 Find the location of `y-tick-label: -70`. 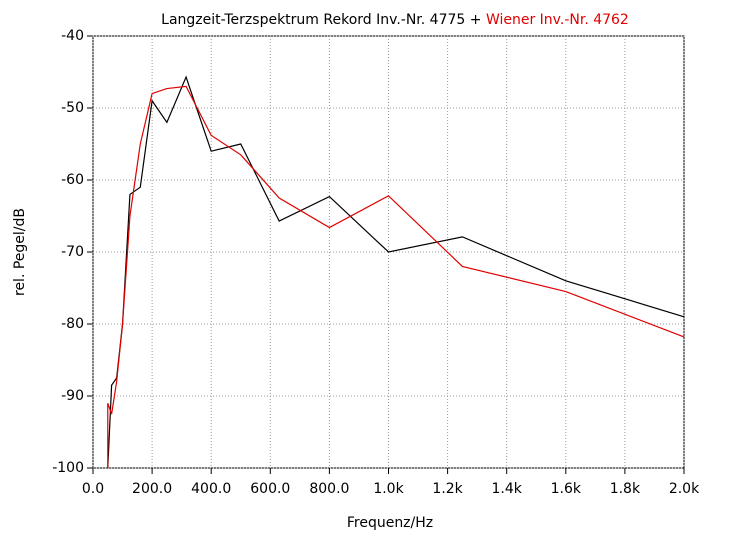

y-tick-label: -70 is located at coordinates (72, 252).